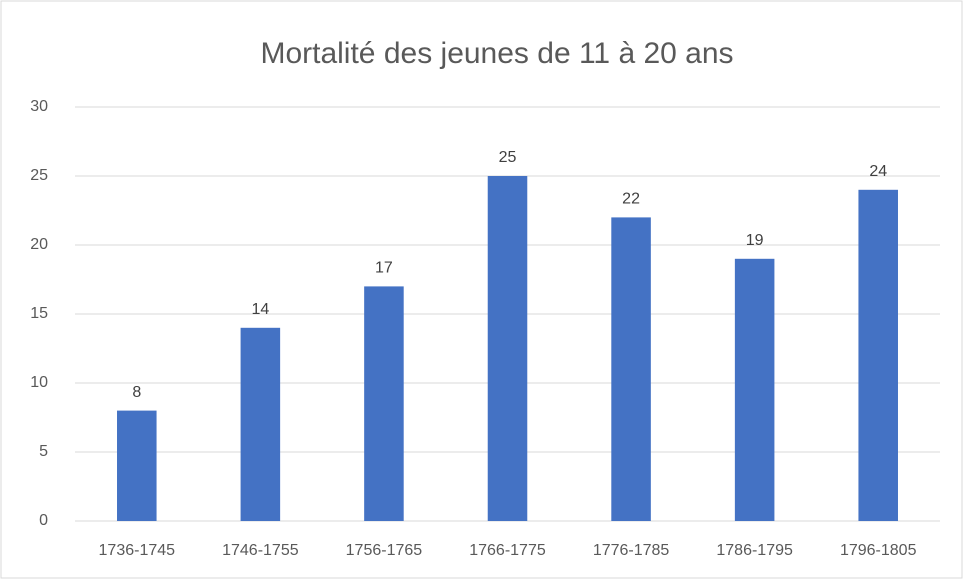 Image resolution: width=963 pixels, height=579 pixels. What do you see at coordinates (384, 550) in the screenshot?
I see `x-tick-label: 1756-1765` at bounding box center [384, 550].